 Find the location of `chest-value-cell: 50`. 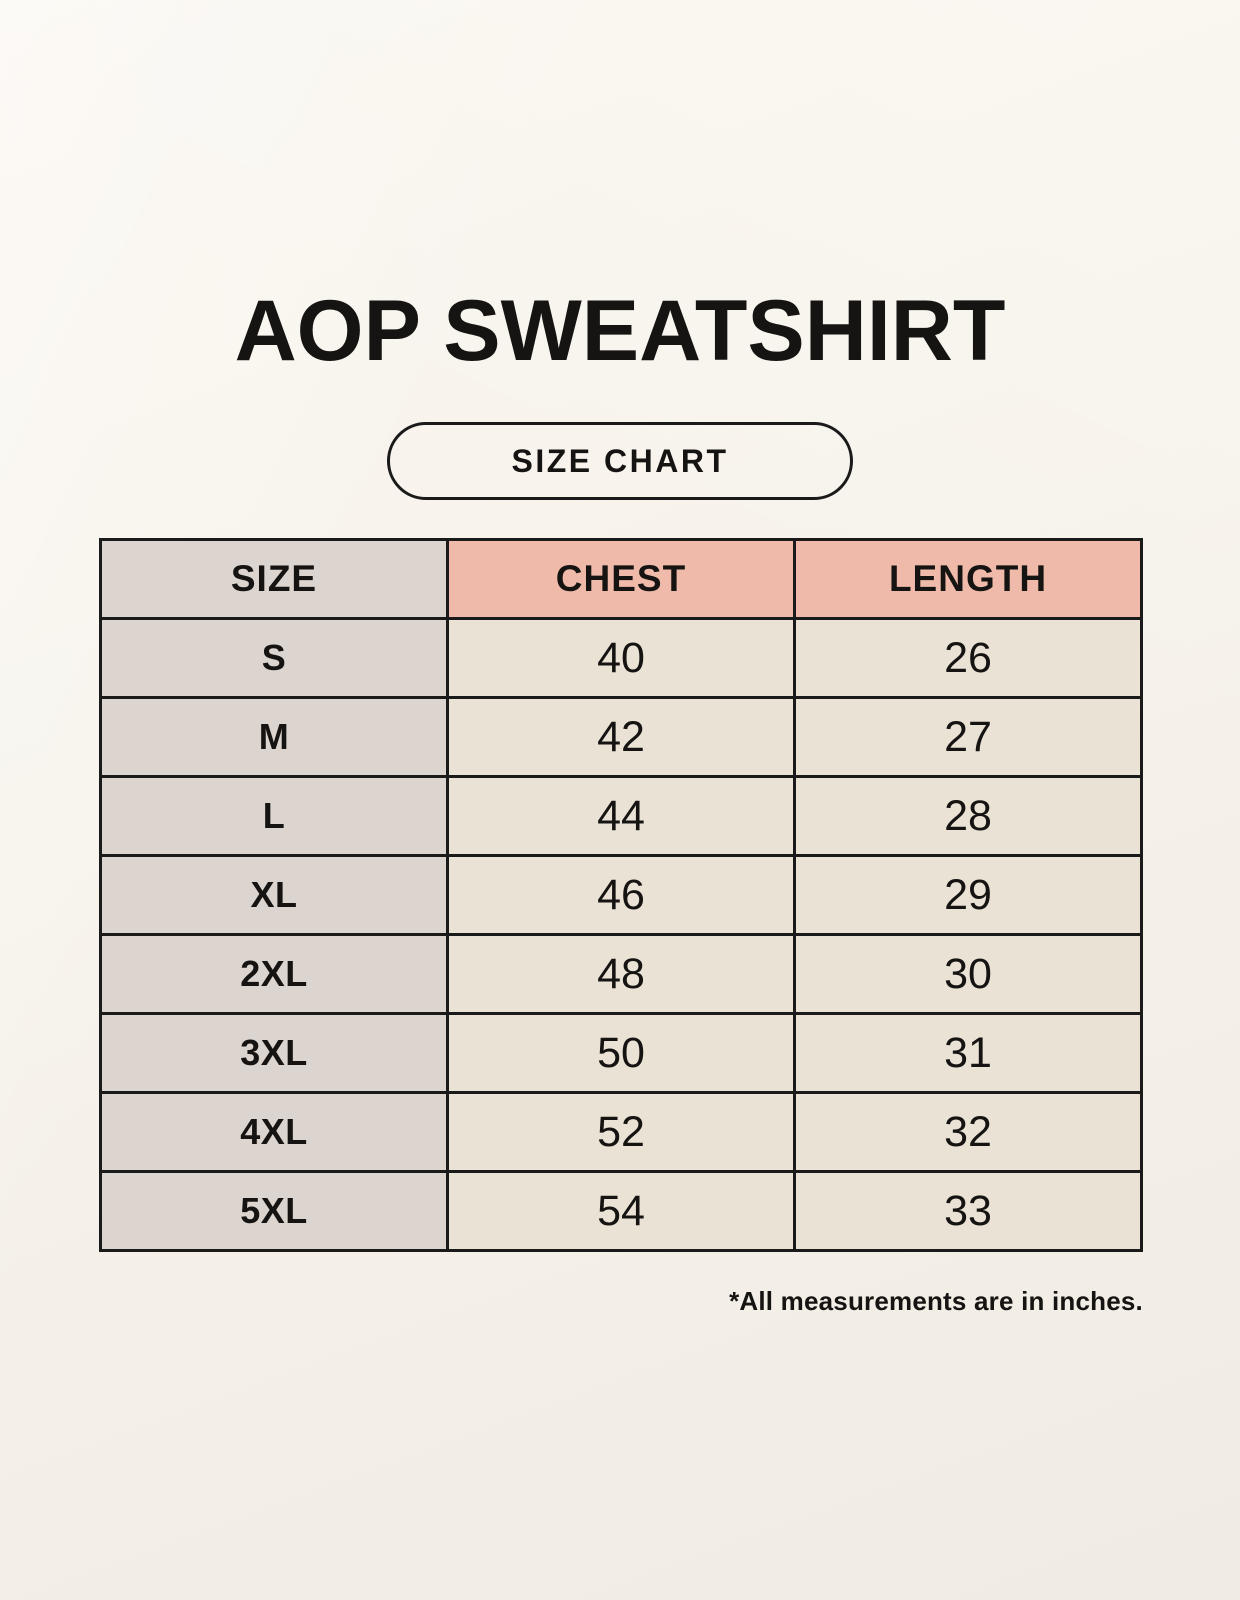

chest-value-cell: 50 is located at coordinates (621, 1053).